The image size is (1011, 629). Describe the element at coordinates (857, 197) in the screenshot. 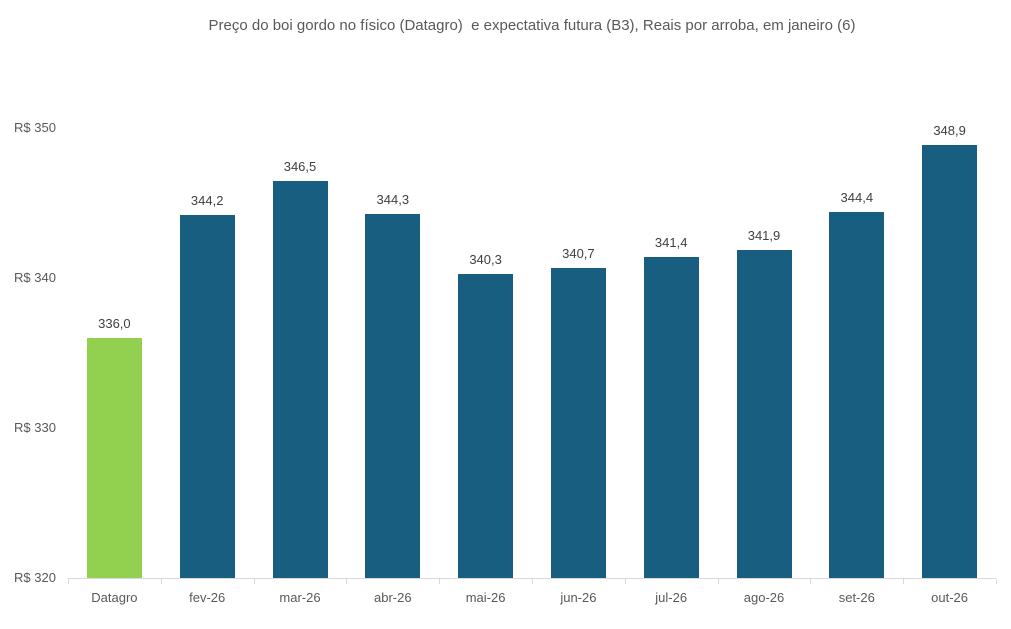

I see `bar-value-label: 344,4` at that location.